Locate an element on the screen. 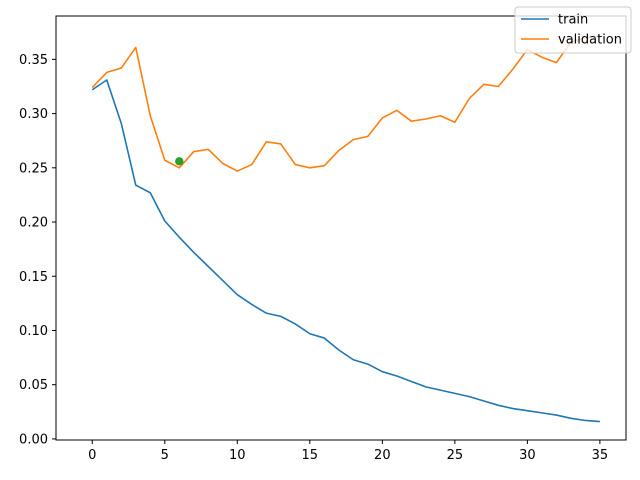 This screenshot has width=640, height=480. highlight-point is located at coordinates (179, 161).